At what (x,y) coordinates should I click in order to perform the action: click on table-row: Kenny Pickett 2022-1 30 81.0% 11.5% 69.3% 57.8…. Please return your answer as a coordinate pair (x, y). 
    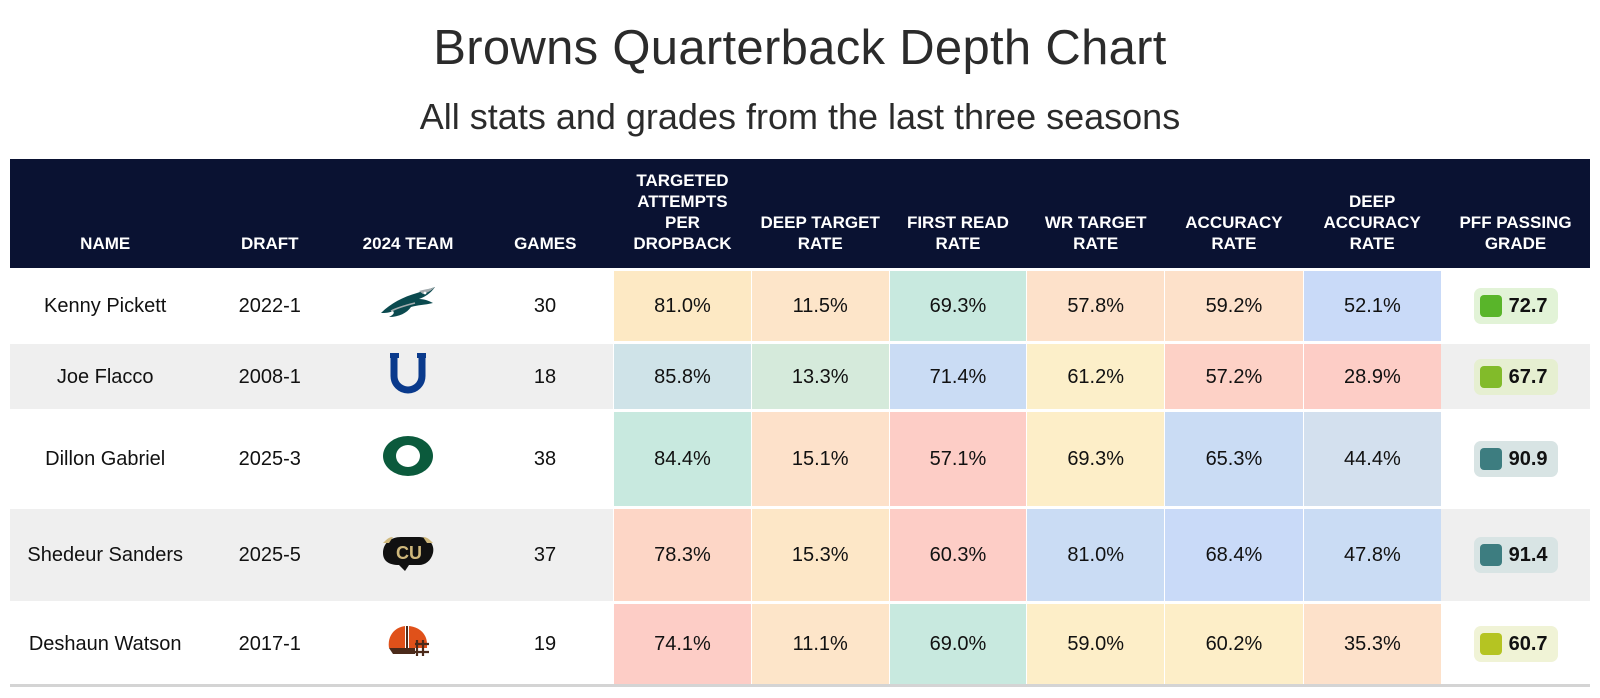
    Looking at the image, I should click on (800, 305).